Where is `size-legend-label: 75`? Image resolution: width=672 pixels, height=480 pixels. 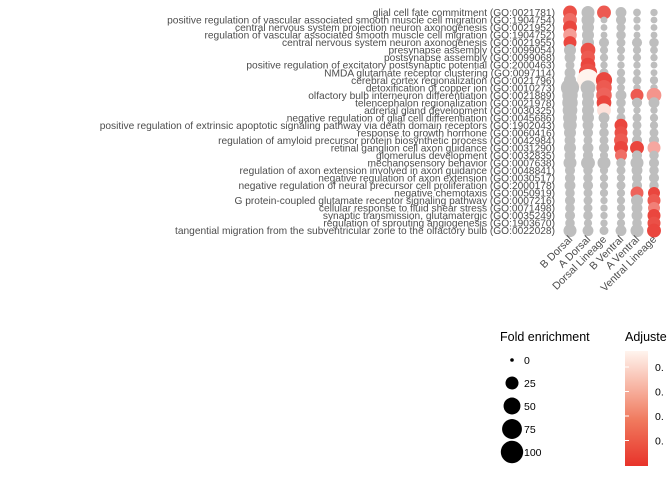
size-legend-label: 75 is located at coordinates (530, 430).